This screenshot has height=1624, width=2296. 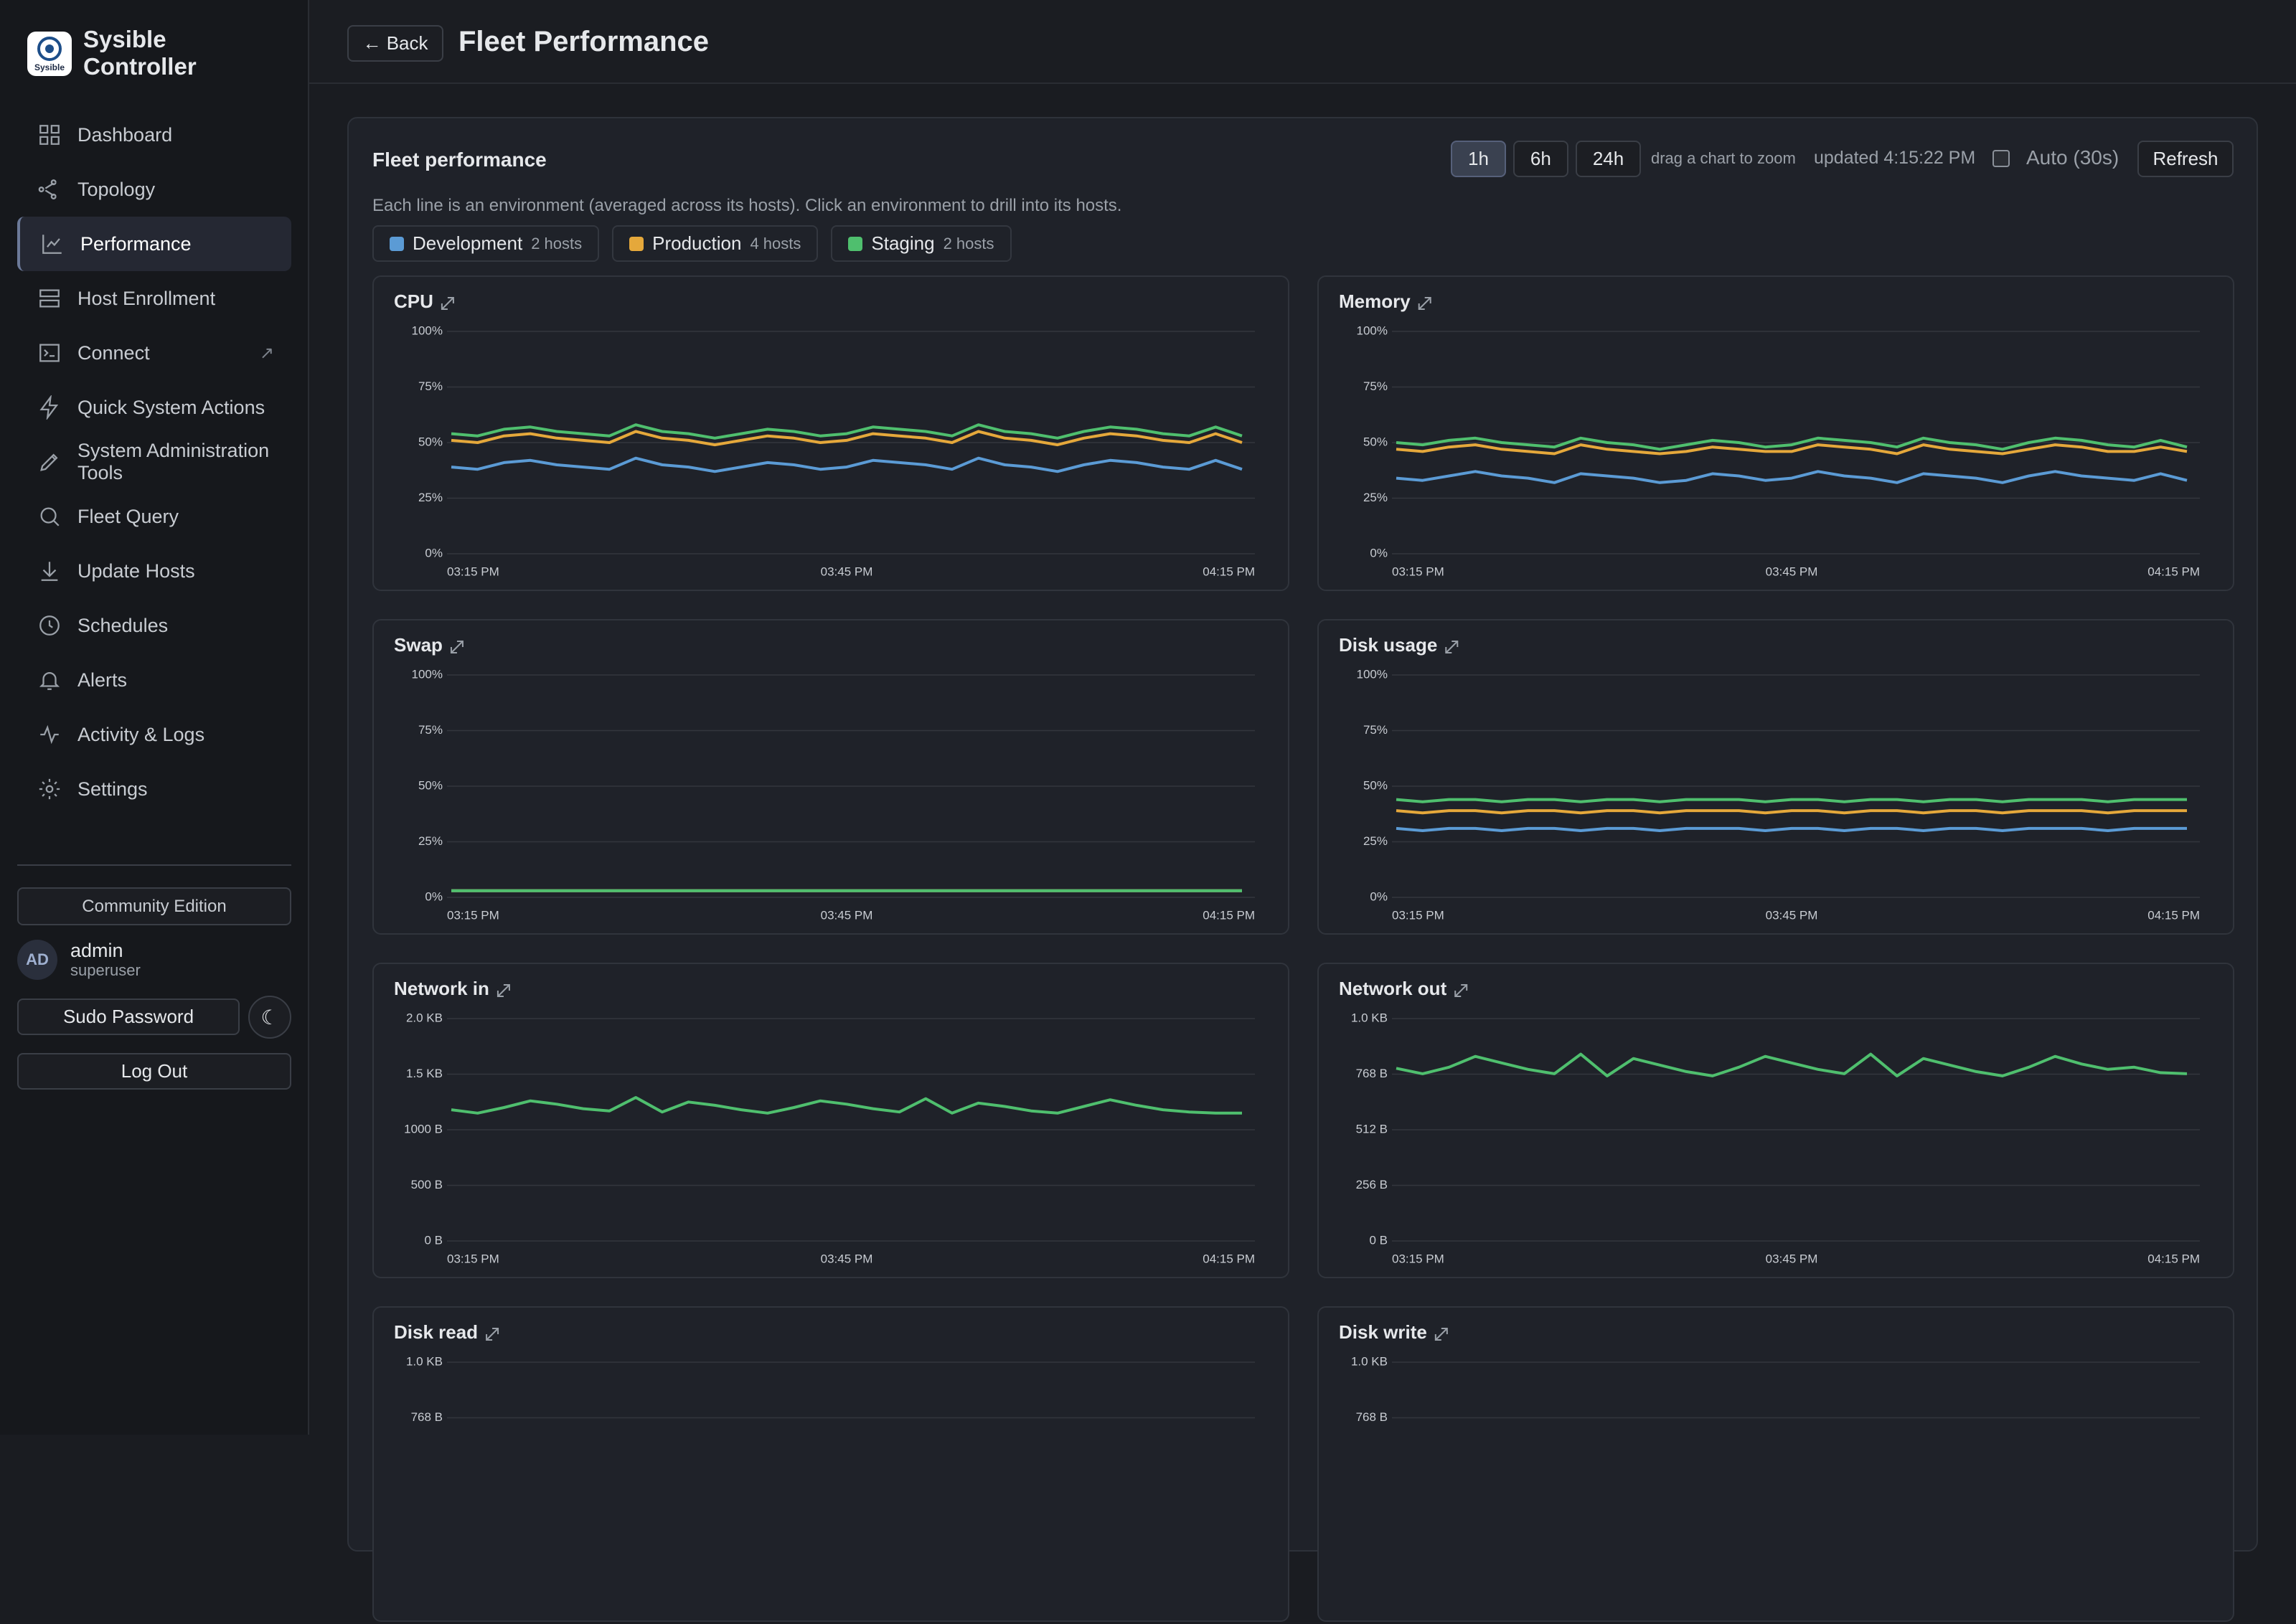 What do you see at coordinates (831, 1464) in the screenshot?
I see `chart-card: Disk read 768 B 1.0 KB` at bounding box center [831, 1464].